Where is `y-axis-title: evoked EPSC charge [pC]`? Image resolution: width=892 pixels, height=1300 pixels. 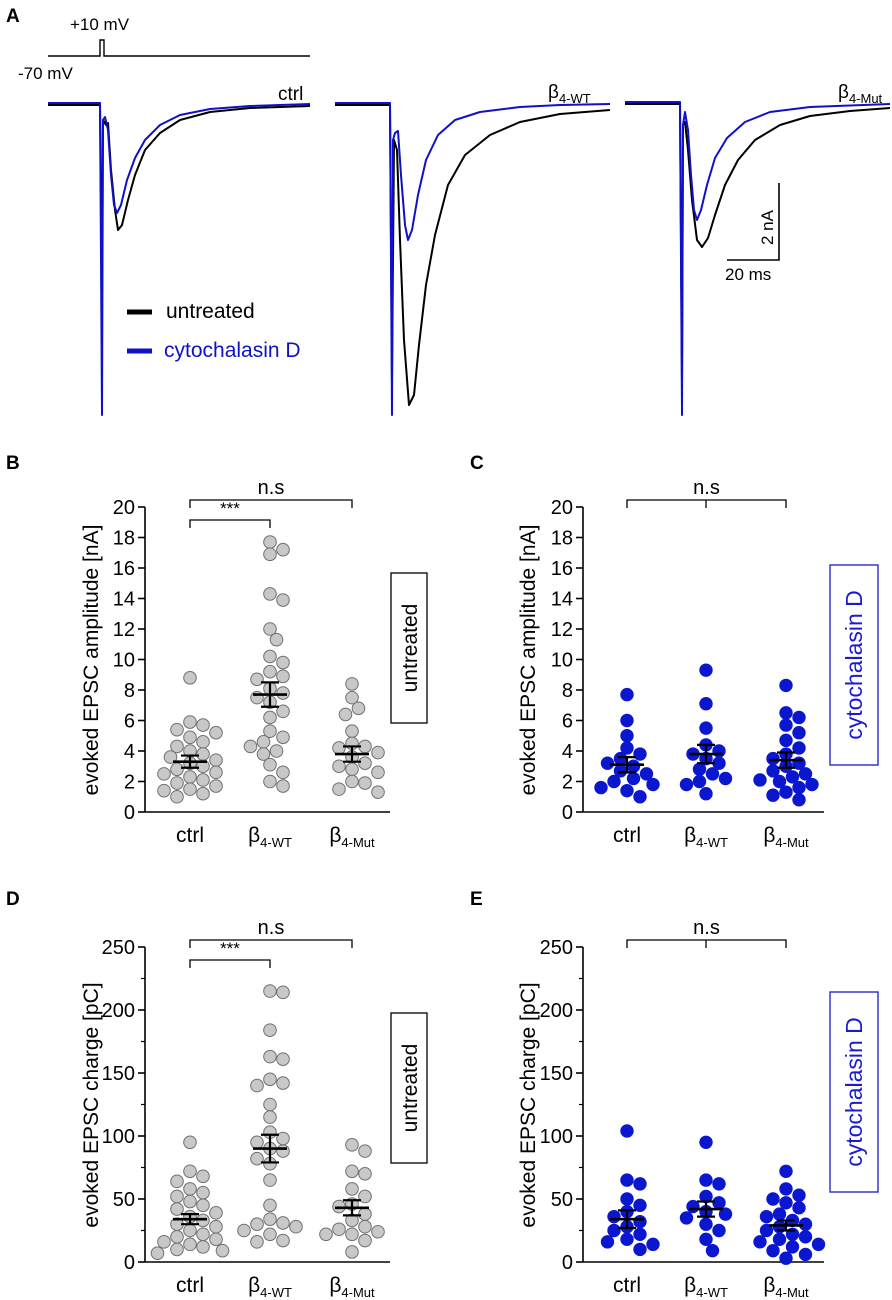 y-axis-title: evoked EPSC charge [pC] is located at coordinates (91, 1104).